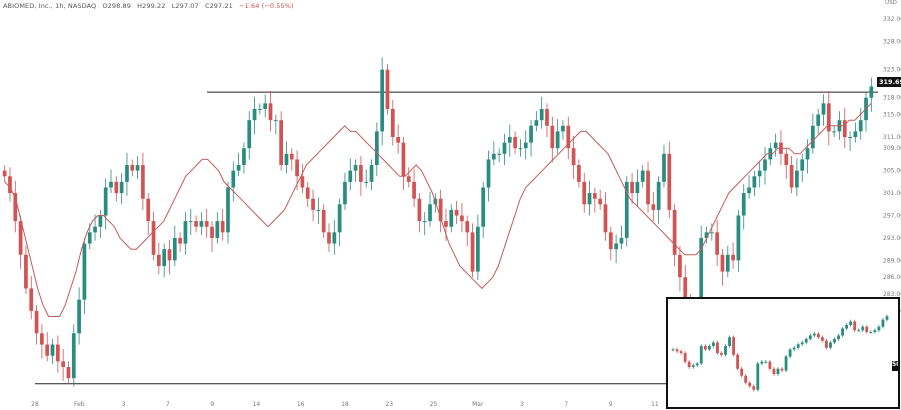 This screenshot has height=410, width=901. Describe the element at coordinates (892, 42) in the screenshot. I see `y-tick-label: 328.00` at that location.